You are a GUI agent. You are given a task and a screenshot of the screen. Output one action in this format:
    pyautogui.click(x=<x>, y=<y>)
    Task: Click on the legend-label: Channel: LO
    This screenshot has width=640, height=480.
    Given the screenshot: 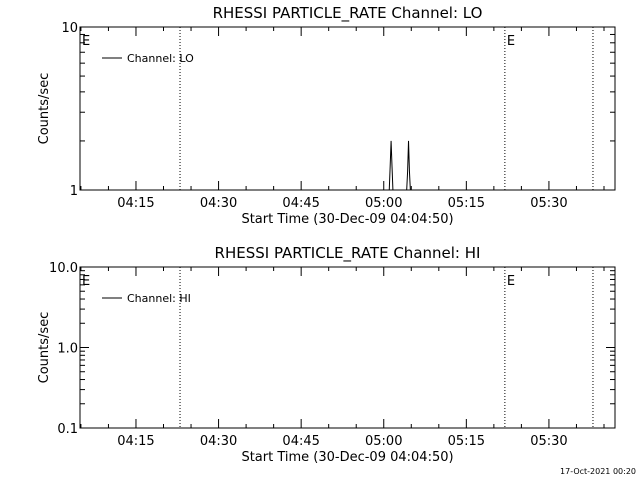 What is the action you would take?
    pyautogui.click(x=160, y=58)
    